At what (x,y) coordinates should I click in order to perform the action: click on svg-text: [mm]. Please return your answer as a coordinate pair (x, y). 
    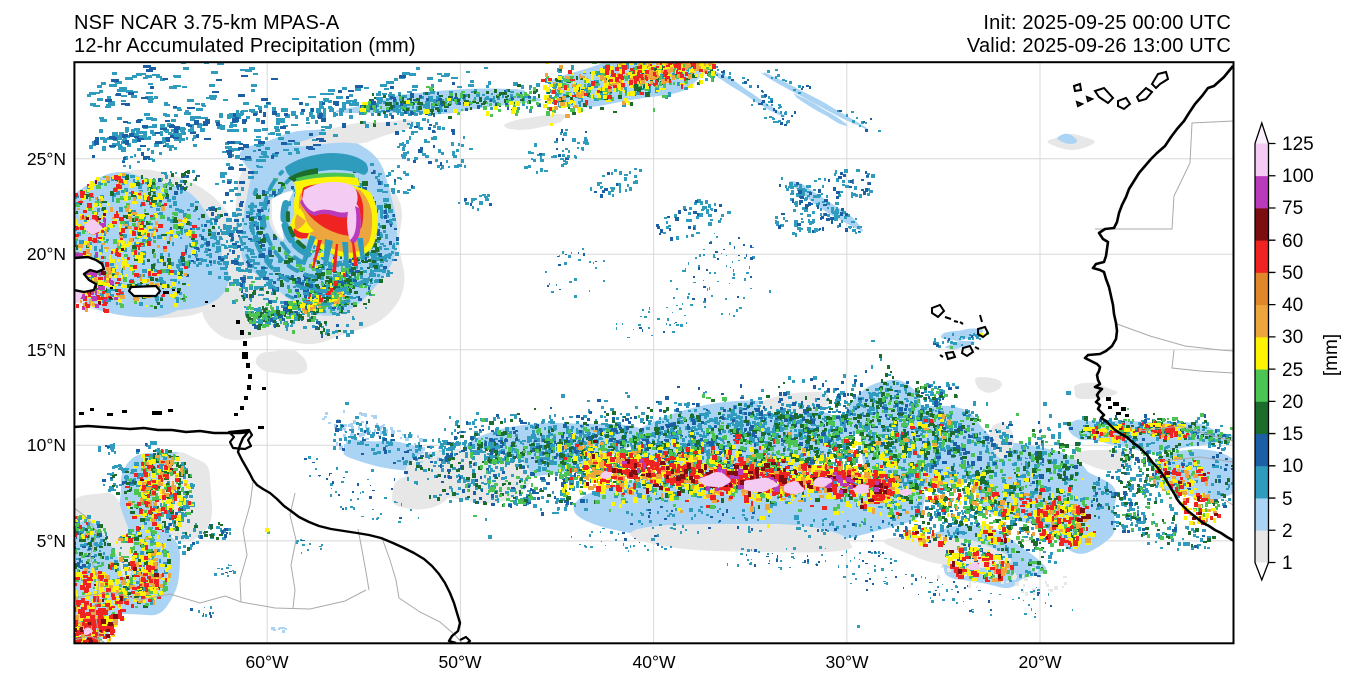
    Looking at the image, I should click on (1331, 355).